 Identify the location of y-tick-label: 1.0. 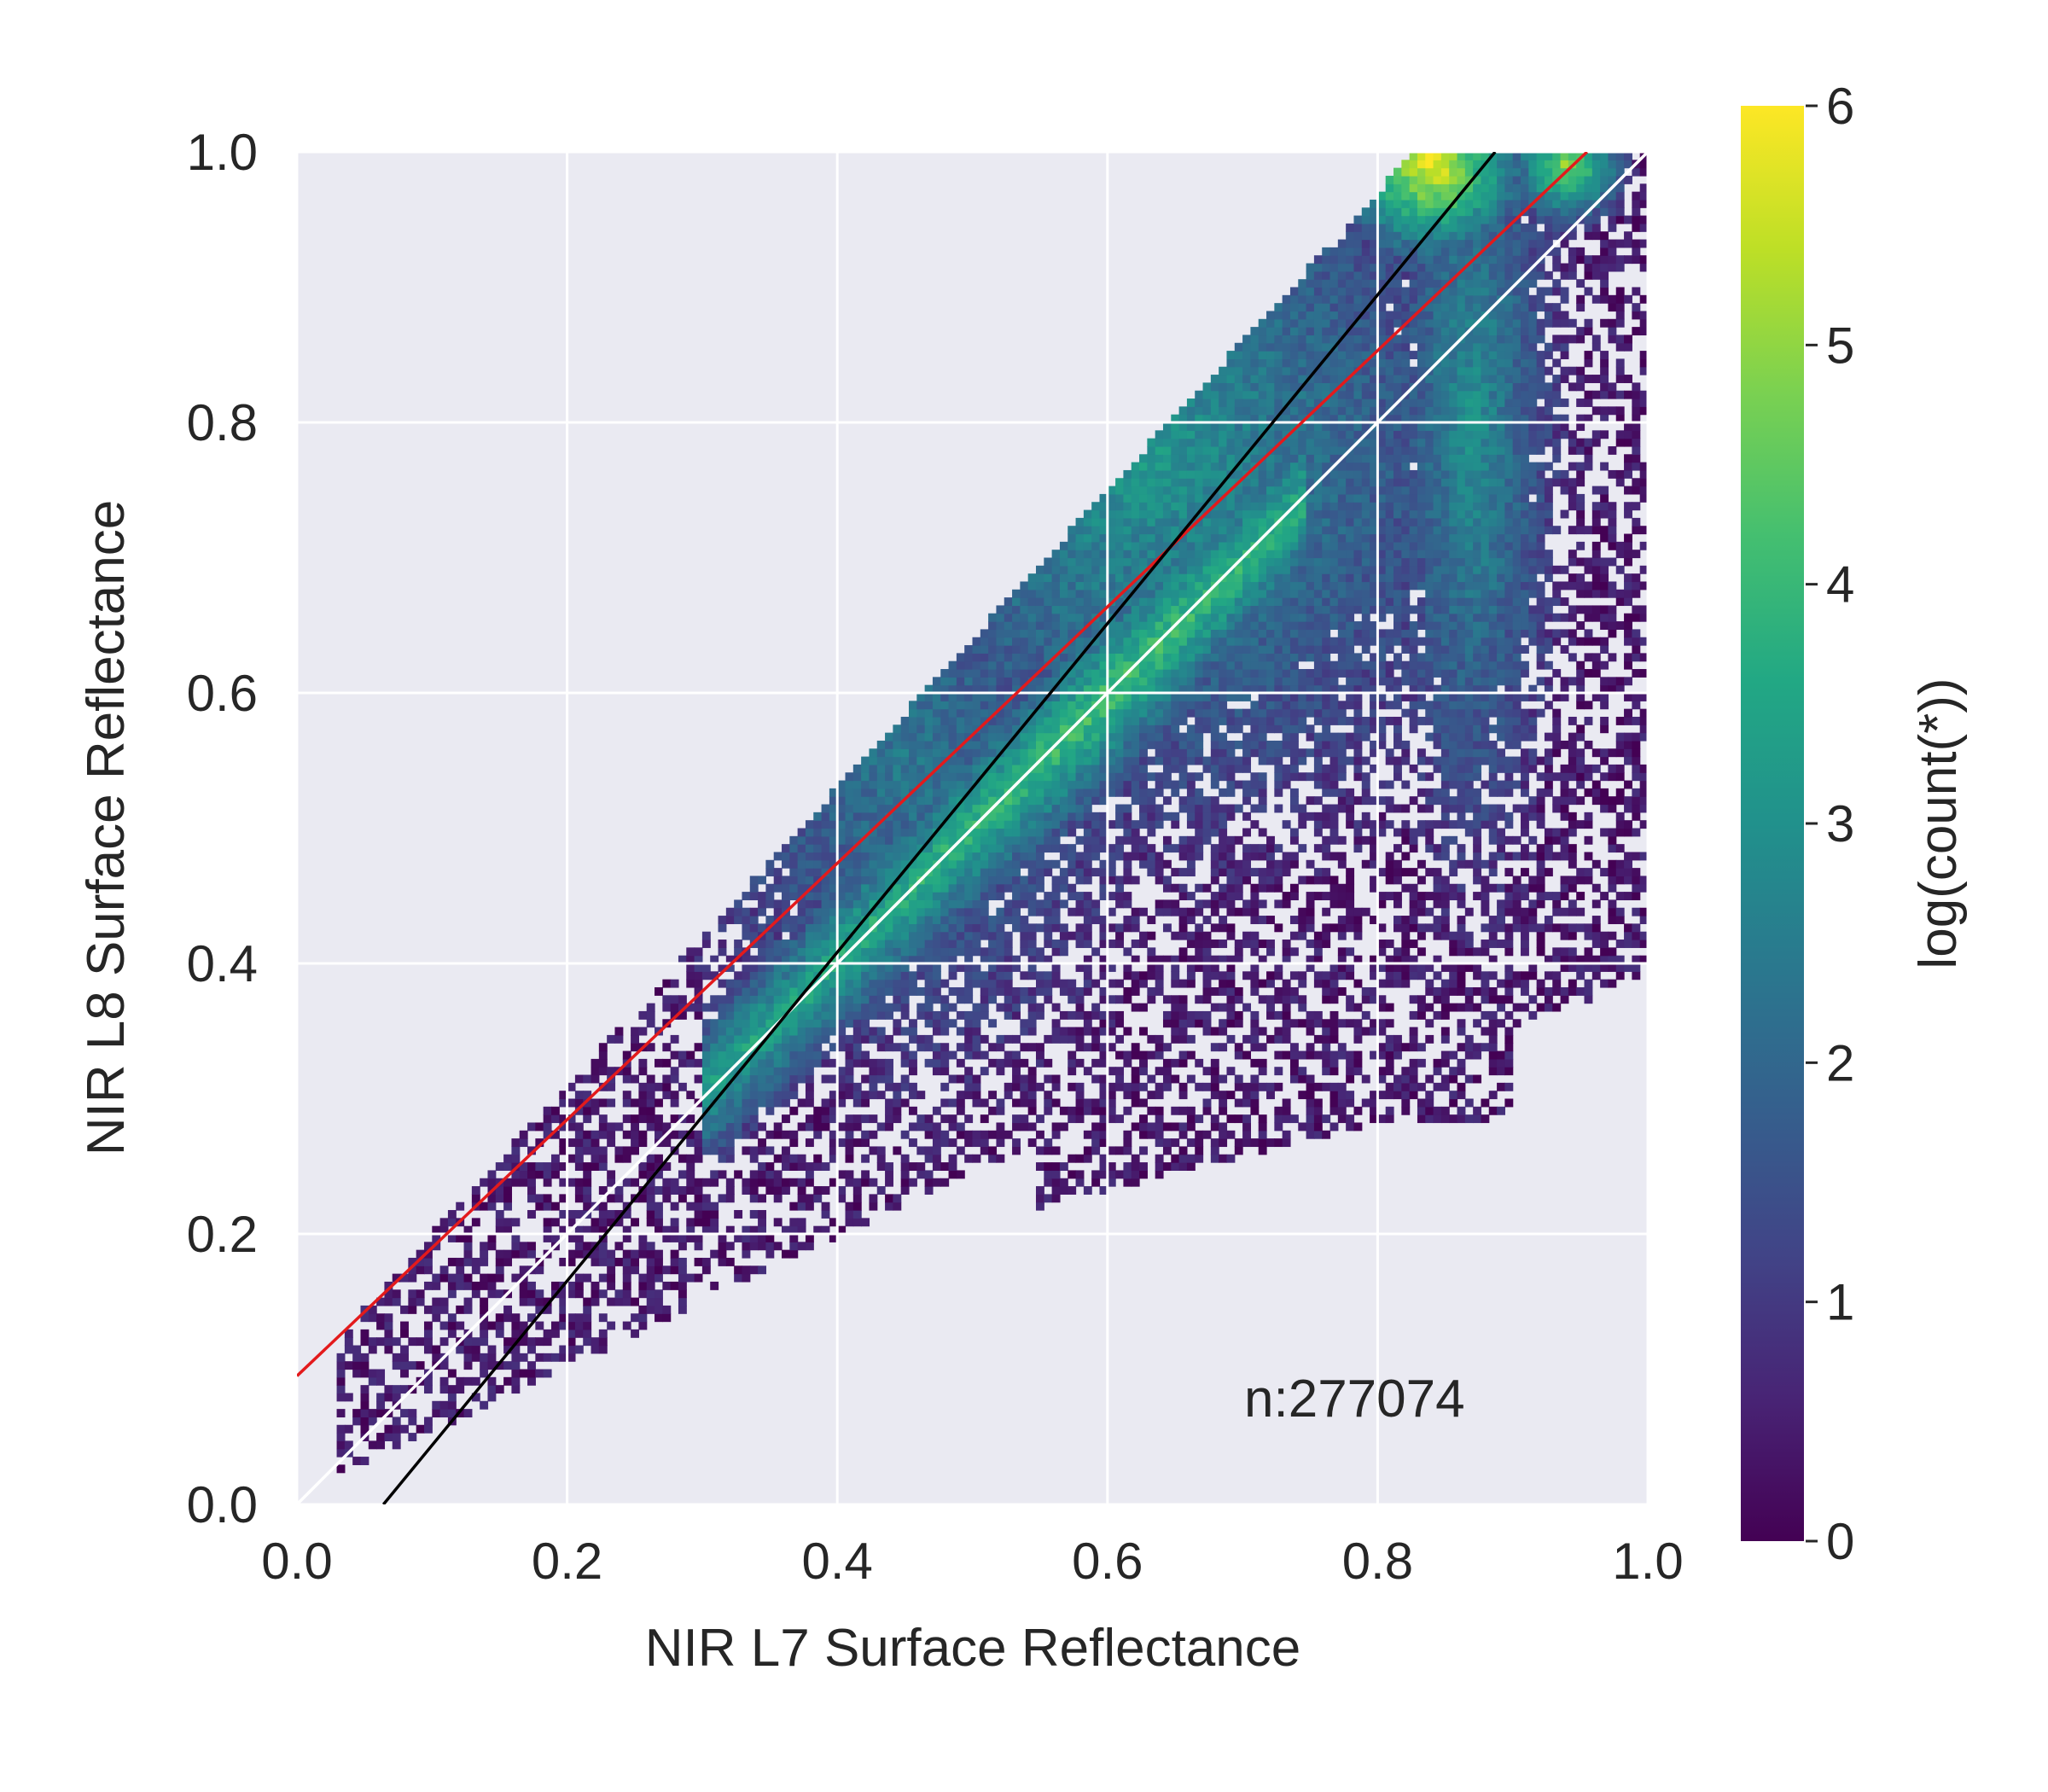
(223, 152).